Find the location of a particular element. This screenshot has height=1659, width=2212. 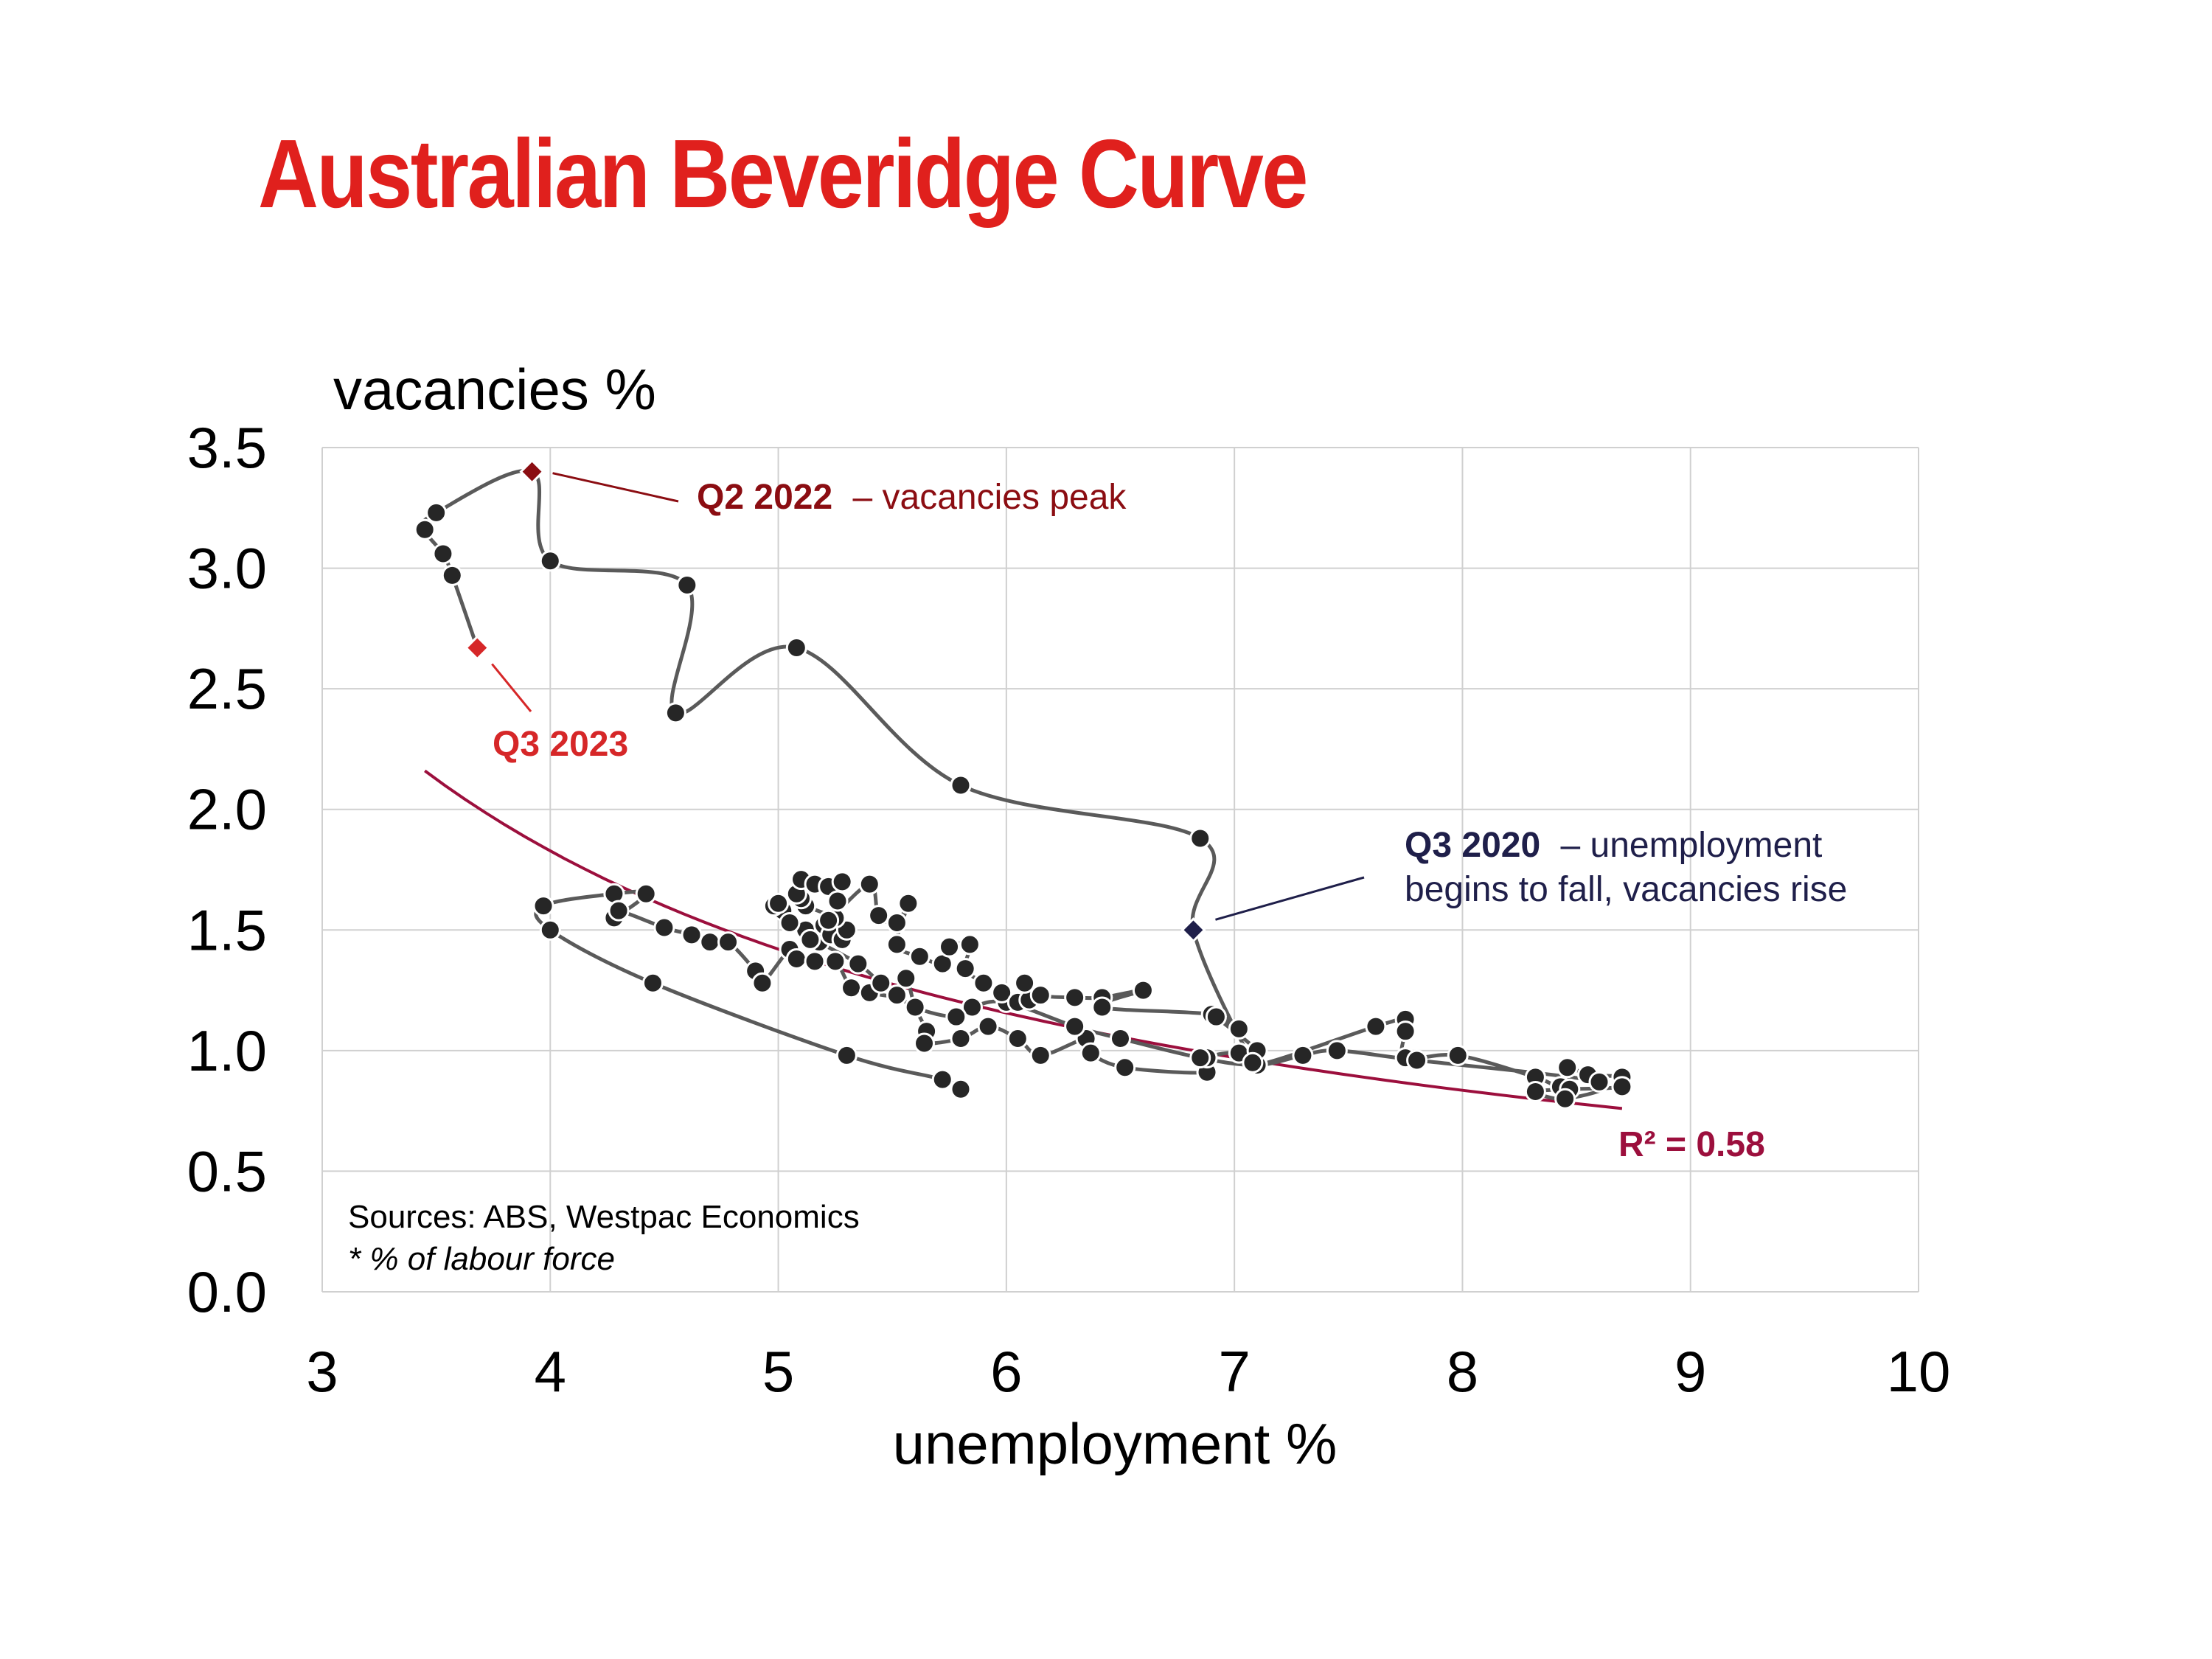

highlight-marker-q3-2023 is located at coordinates (477, 648).